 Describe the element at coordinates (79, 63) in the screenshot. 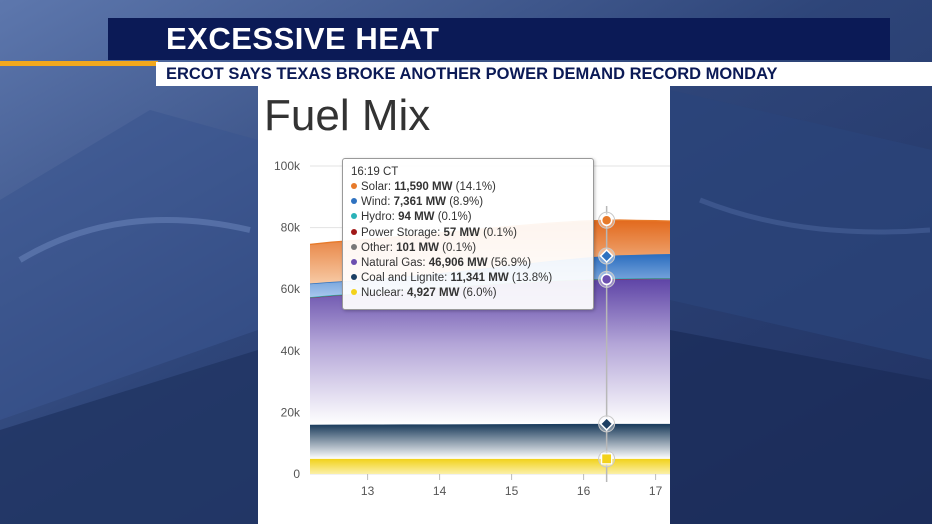

I see `banner-accent-bar` at that location.